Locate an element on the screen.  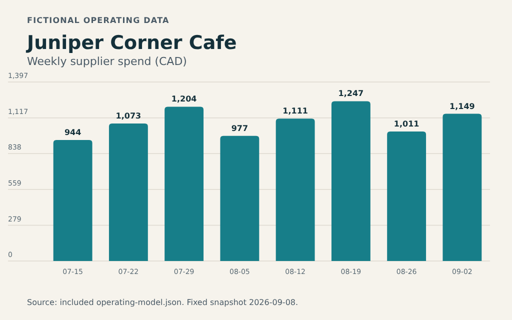
data-label: 1,149 is located at coordinates (463, 106).